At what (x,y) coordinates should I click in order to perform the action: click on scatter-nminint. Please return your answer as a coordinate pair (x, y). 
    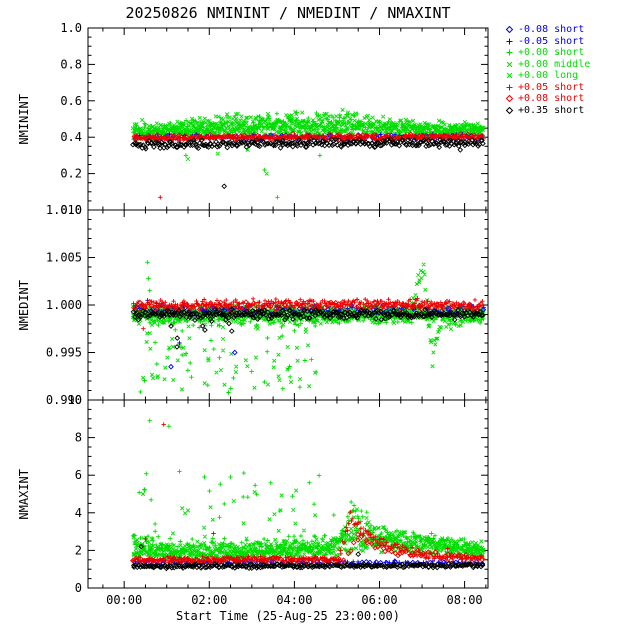
    Looking at the image, I should click on (308, 153).